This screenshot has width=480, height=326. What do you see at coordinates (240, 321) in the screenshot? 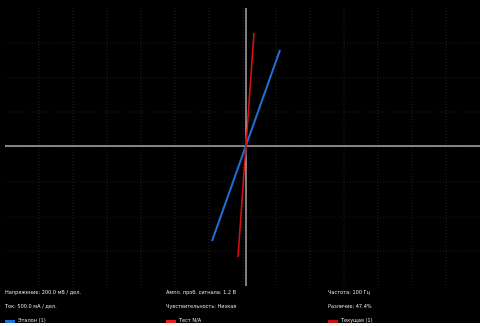
I see `legend-row: Эталон (1) Тест N/A Текущая (1)` at bounding box center [240, 321].